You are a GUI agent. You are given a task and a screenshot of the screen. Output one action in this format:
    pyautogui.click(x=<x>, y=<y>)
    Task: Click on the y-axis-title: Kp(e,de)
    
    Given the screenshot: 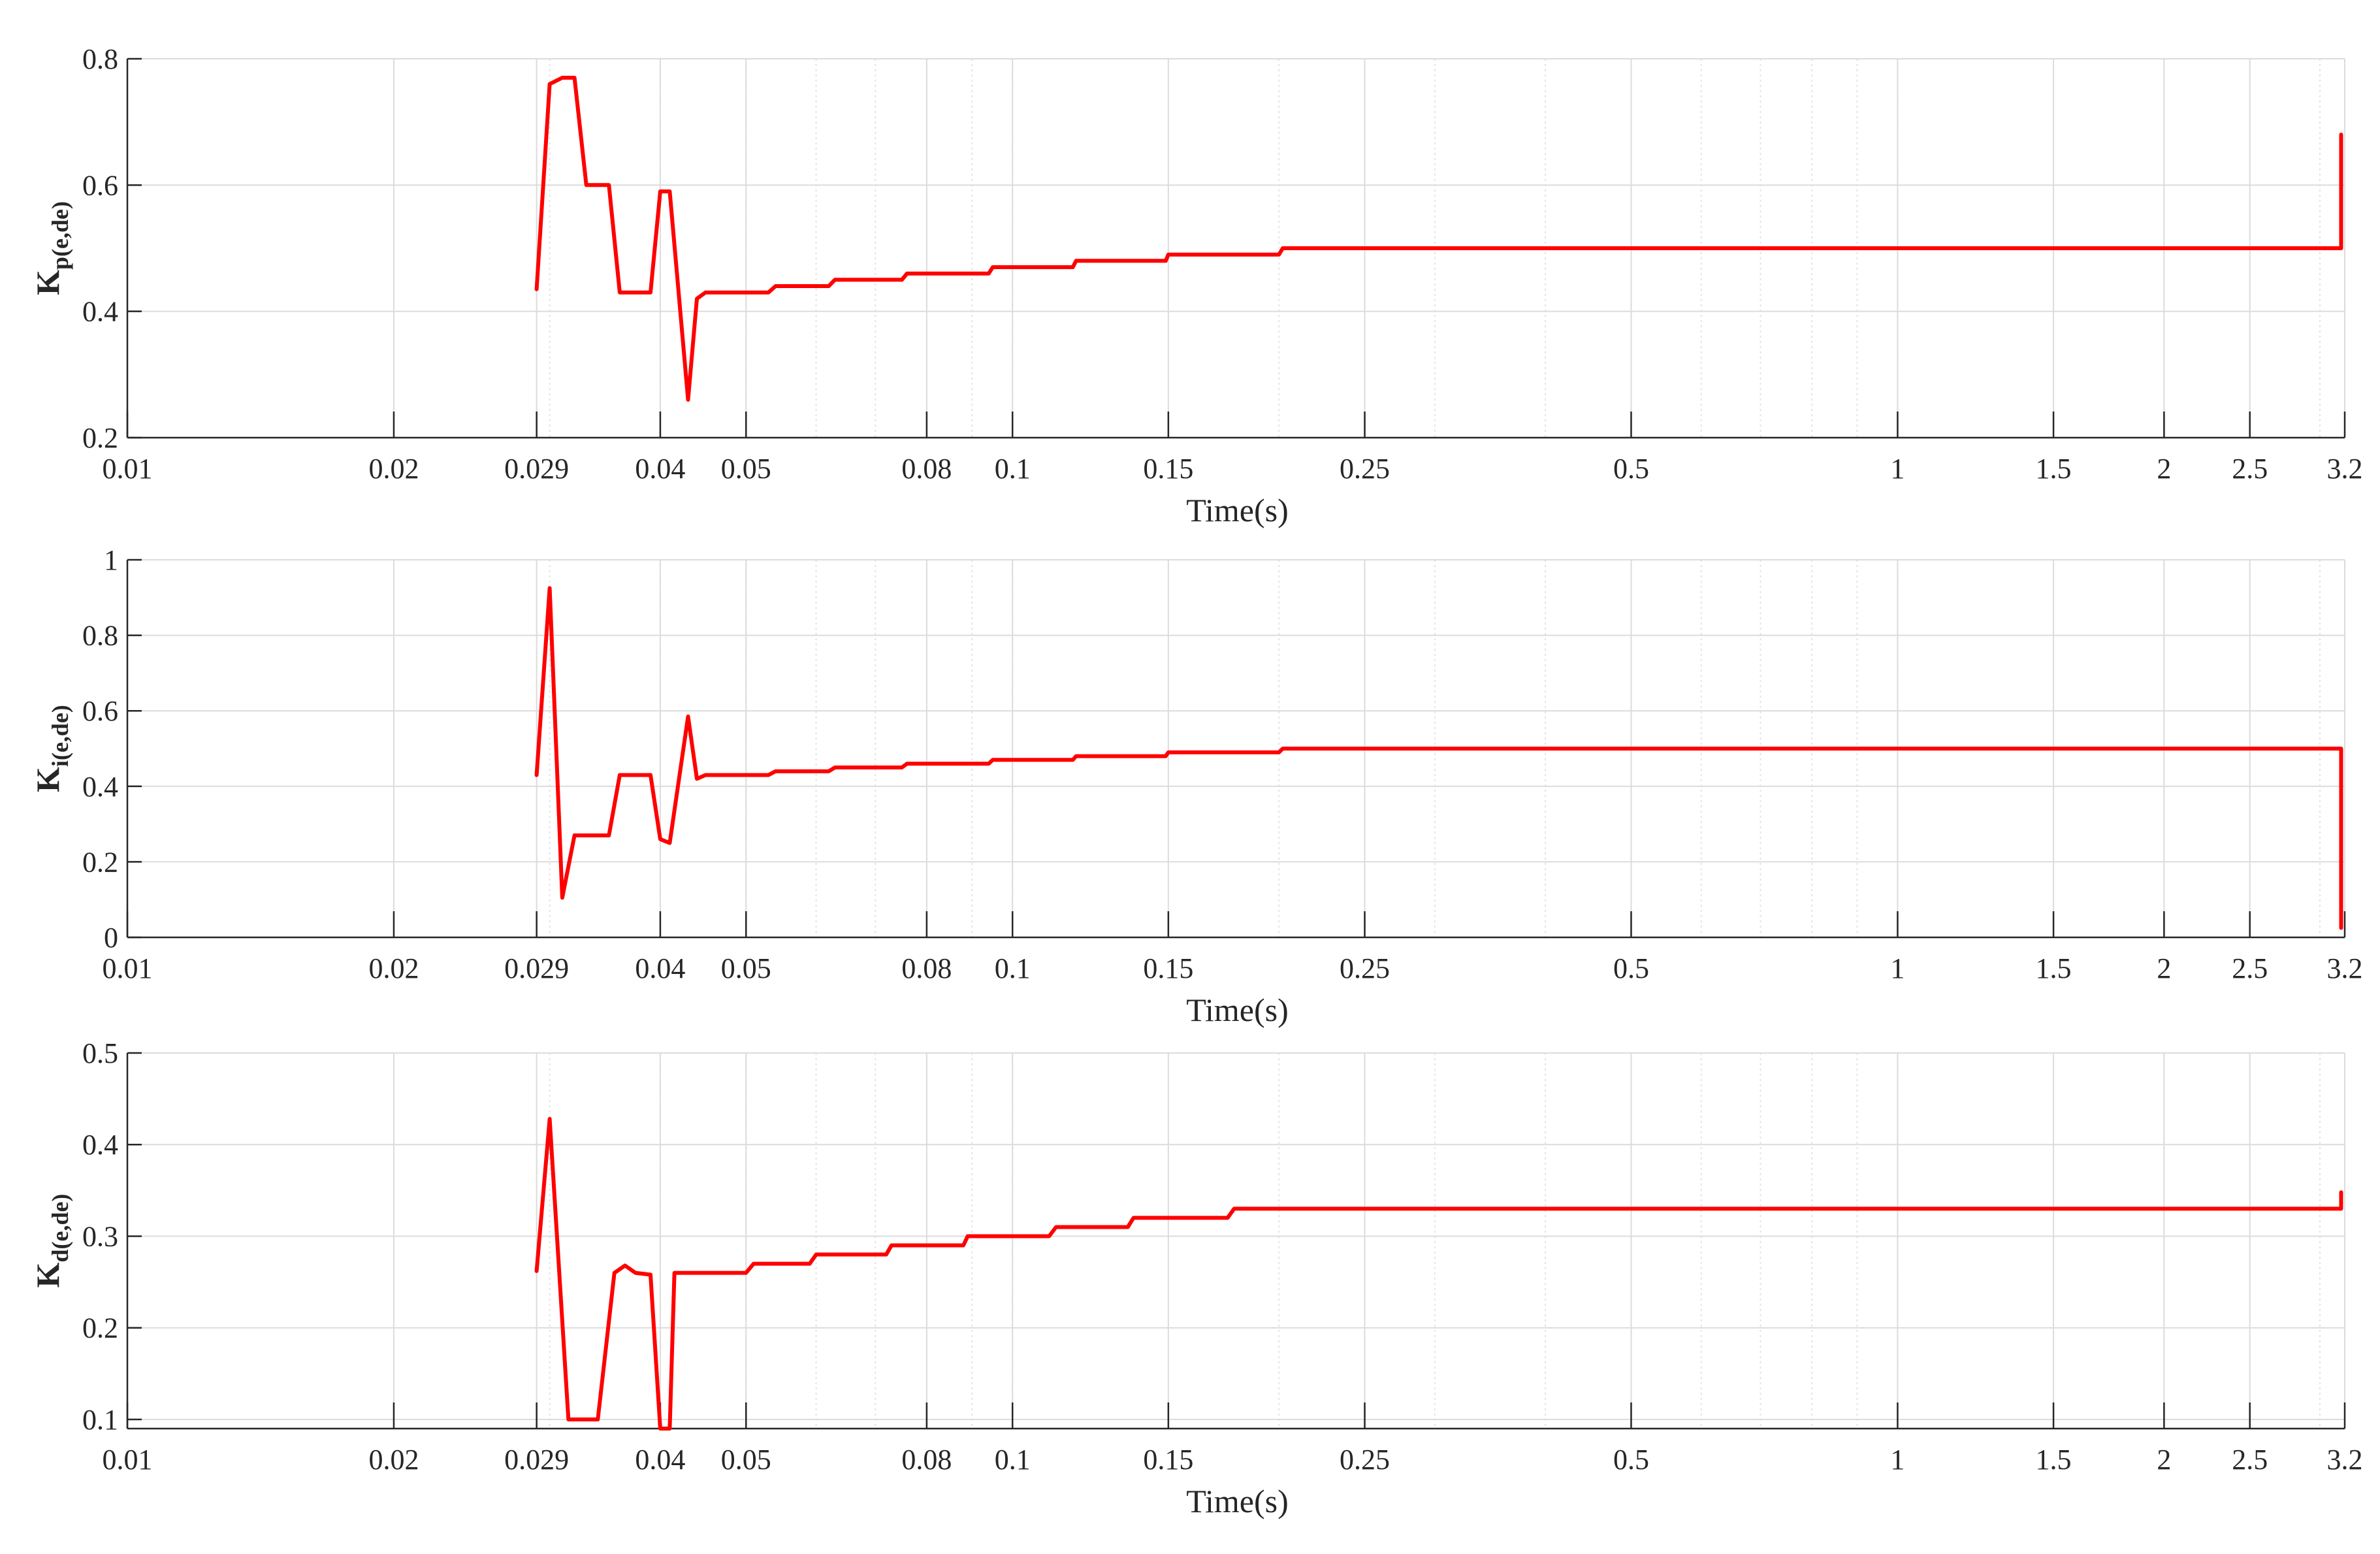 What is the action you would take?
    pyautogui.click(x=51, y=248)
    